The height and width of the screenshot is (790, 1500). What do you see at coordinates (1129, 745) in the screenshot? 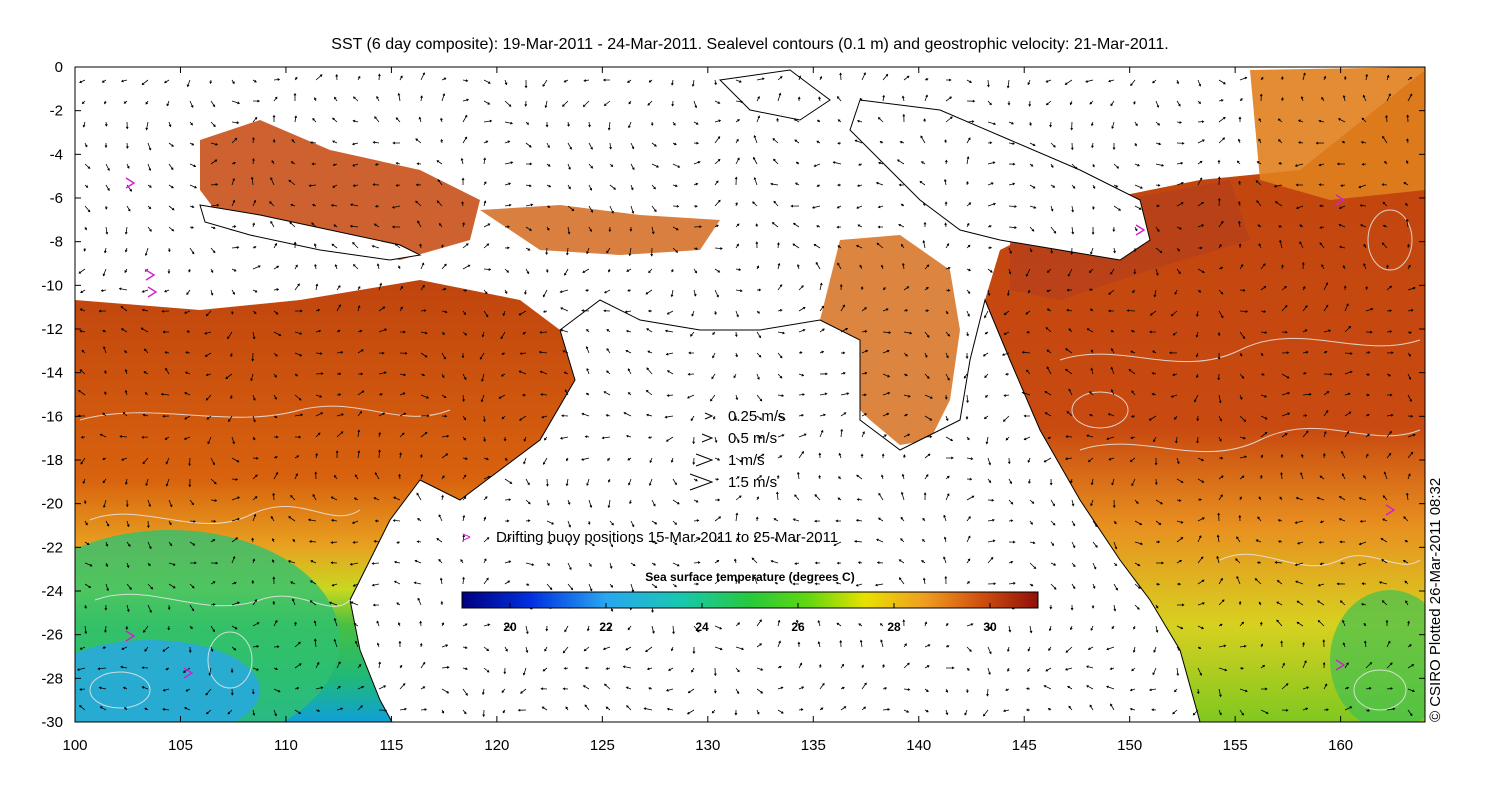
I see `x-tick-label: 150` at bounding box center [1129, 745].